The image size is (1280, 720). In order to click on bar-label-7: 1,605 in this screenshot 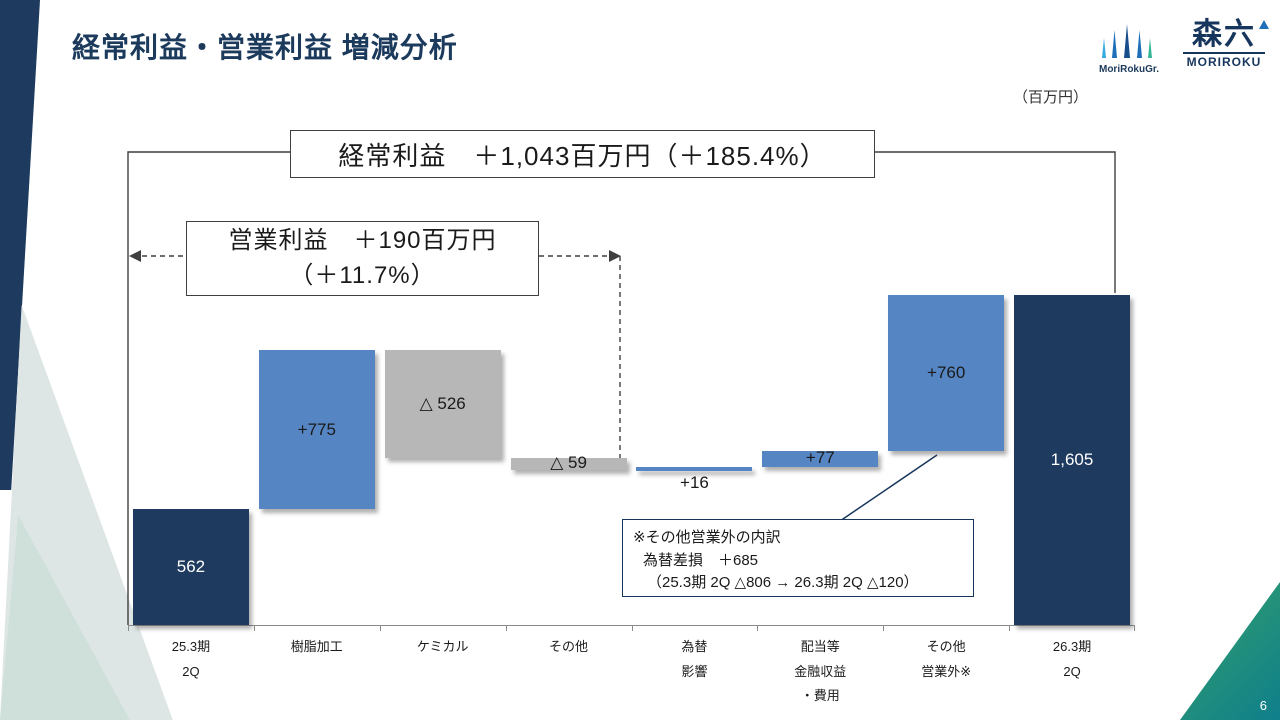, I will do `click(1072, 459)`.